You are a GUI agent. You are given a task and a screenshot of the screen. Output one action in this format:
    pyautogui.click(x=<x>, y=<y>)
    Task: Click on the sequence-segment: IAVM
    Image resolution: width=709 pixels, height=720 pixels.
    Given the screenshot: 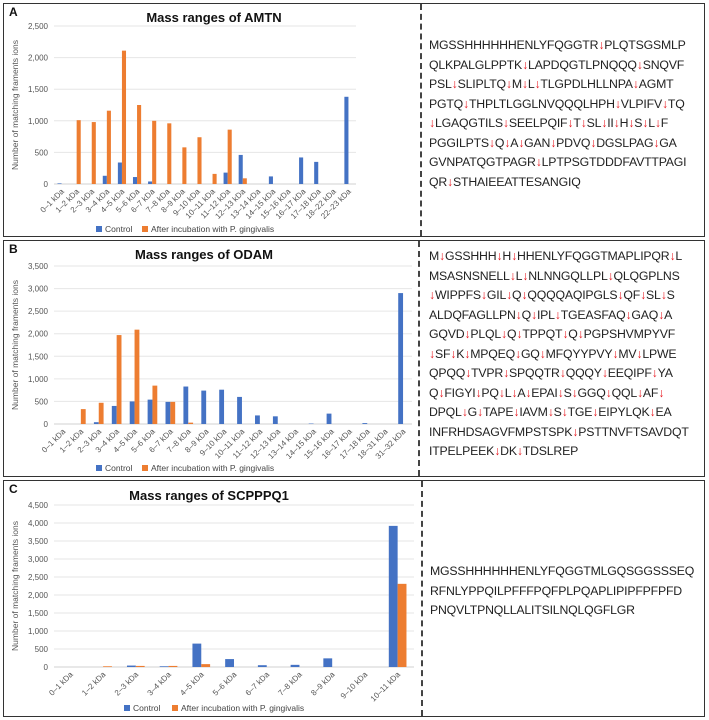 What is the action you would take?
    pyautogui.click(x=533, y=412)
    